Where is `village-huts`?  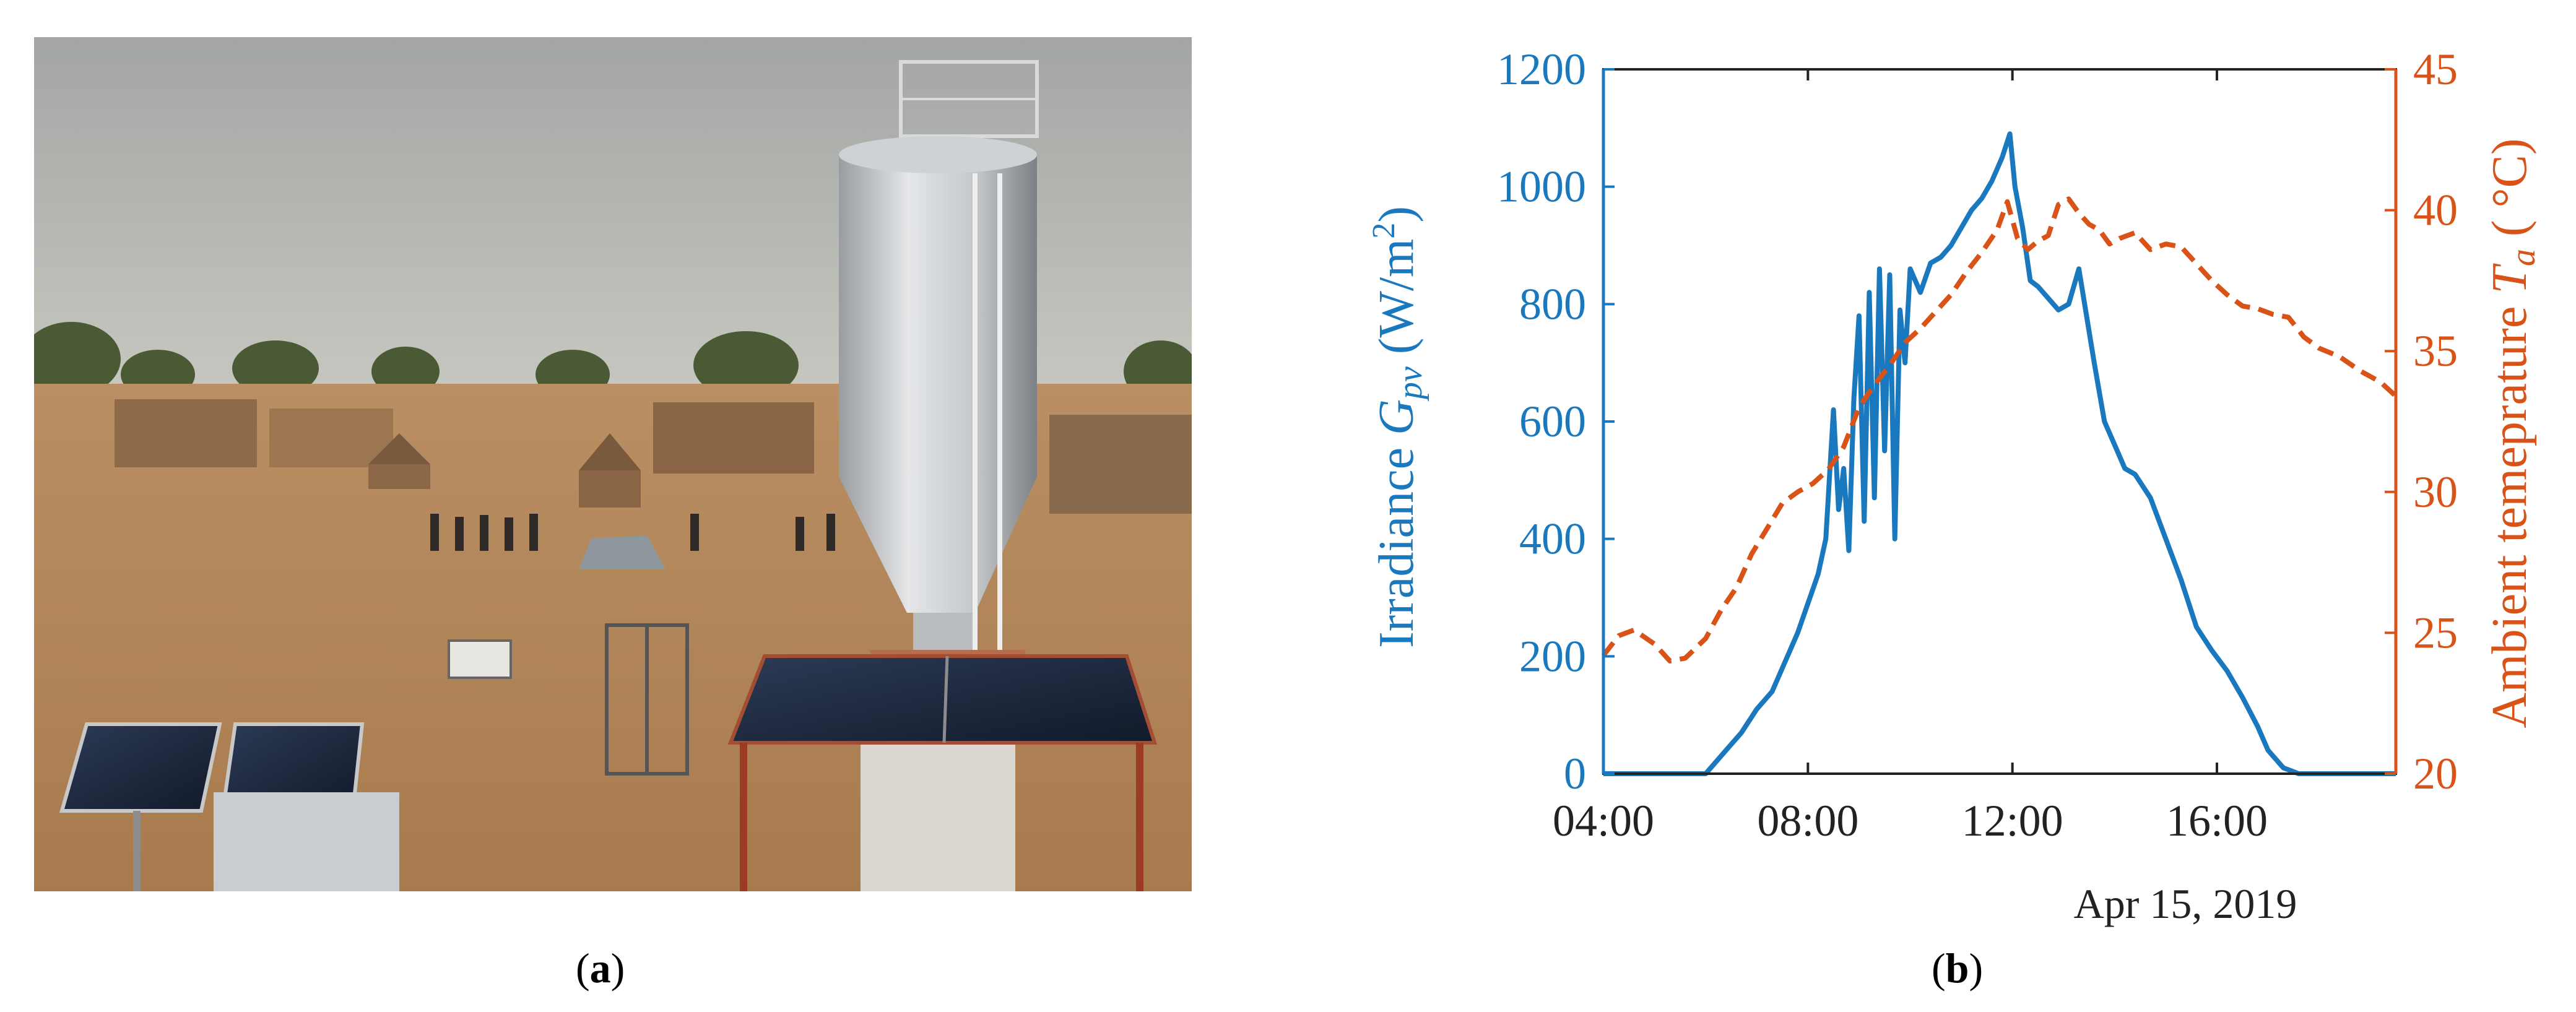 village-huts is located at coordinates (653, 456).